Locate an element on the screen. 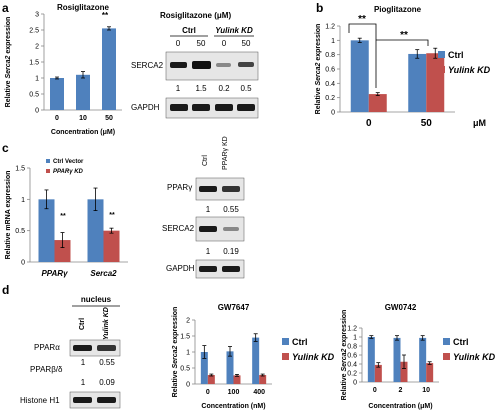 This screenshot has width=500, height=416. blot-d-pparbd-gel is located at coordinates (95, 367).